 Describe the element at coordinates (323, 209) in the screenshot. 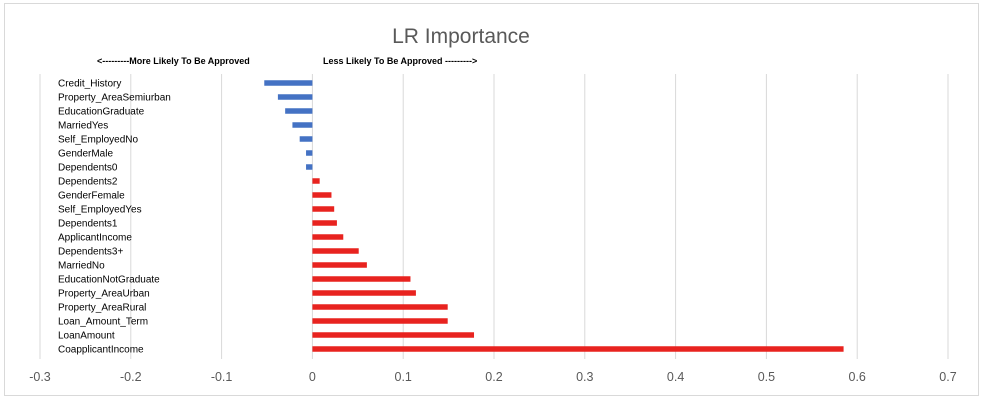

I see `bar-self-employedyes` at that location.